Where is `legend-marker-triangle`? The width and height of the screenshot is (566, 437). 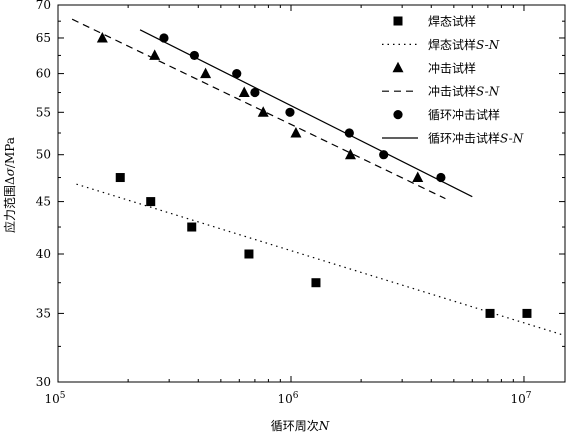 legend-marker-triangle is located at coordinates (398, 67).